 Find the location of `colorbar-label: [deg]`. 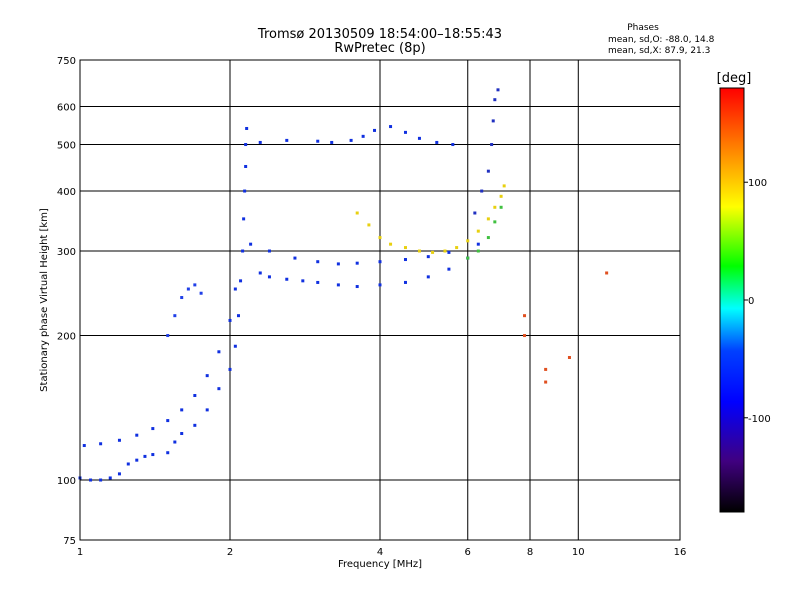

colorbar-label: [deg] is located at coordinates (734, 78).